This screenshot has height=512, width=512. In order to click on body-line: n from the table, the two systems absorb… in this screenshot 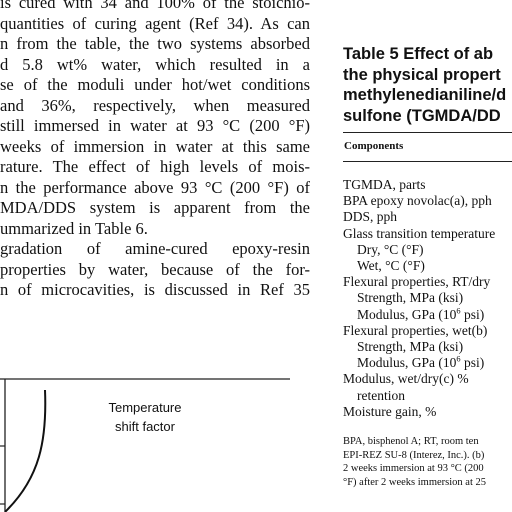, I will do `click(155, 43)`.